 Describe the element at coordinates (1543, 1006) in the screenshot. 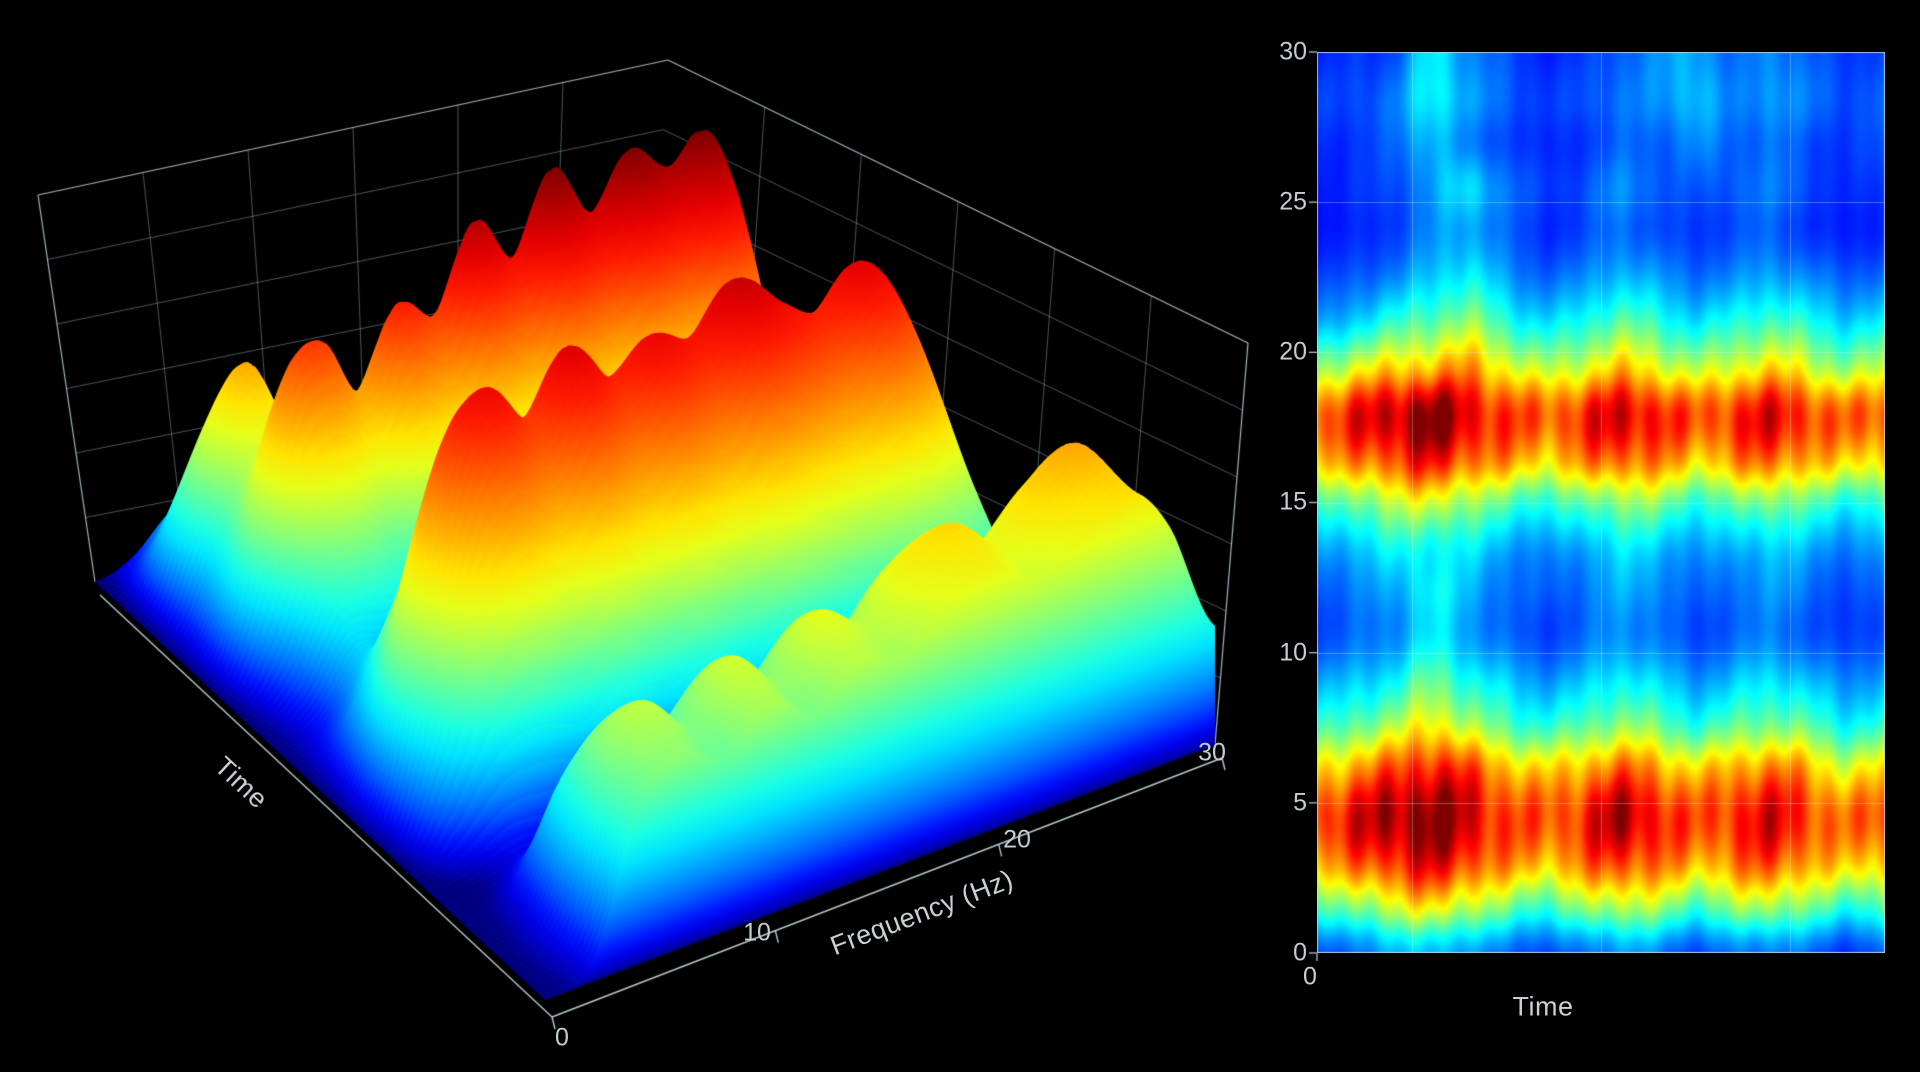

I see `heatmap-time-axis-label: Time` at that location.